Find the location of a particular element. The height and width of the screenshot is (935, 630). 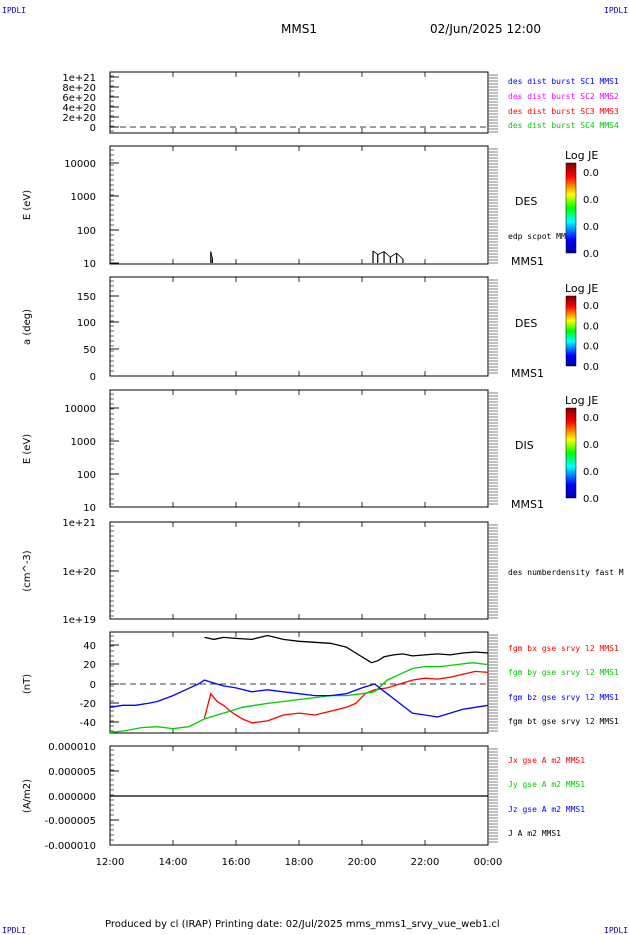

legend-entry: des dist burst SC4 MMS4 is located at coordinates (563, 125).